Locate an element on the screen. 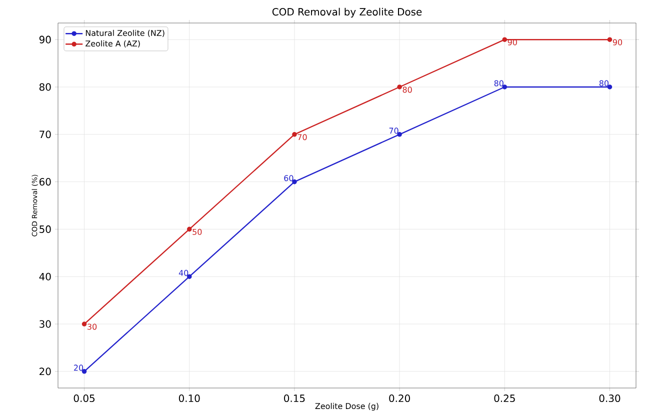  y-tick-label: 60 is located at coordinates (45, 182).